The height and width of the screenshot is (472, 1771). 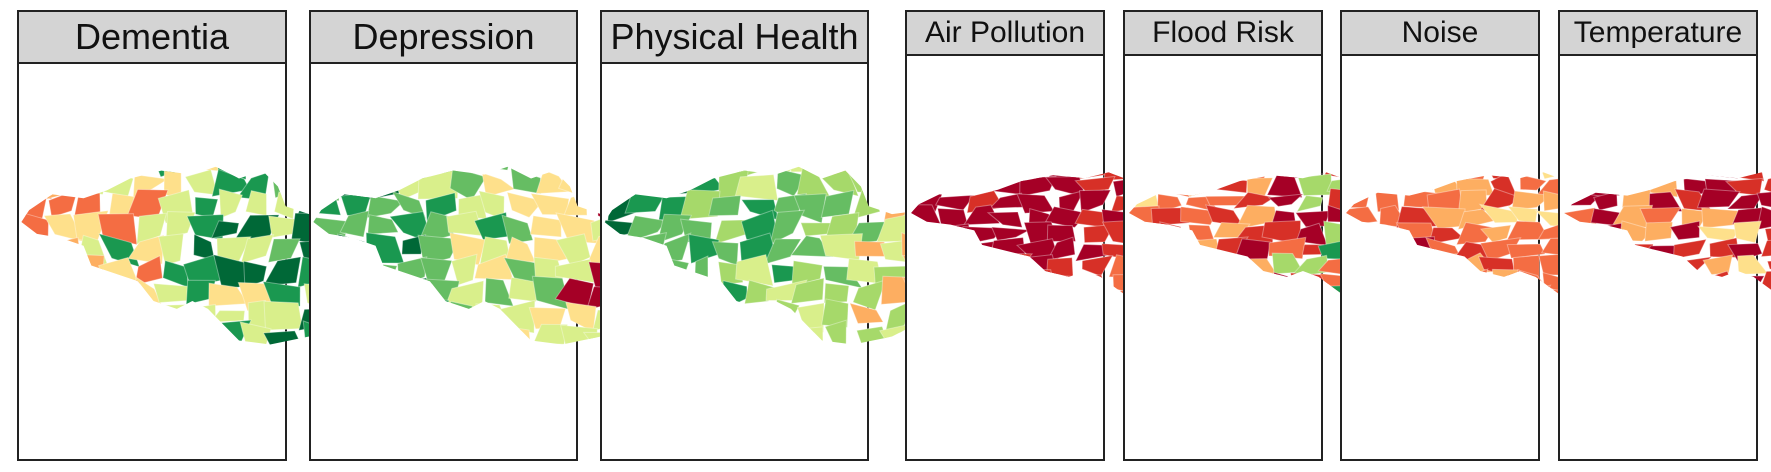 I want to click on panel-title-flood-risk: Flood Risk, so click(x=1223, y=34).